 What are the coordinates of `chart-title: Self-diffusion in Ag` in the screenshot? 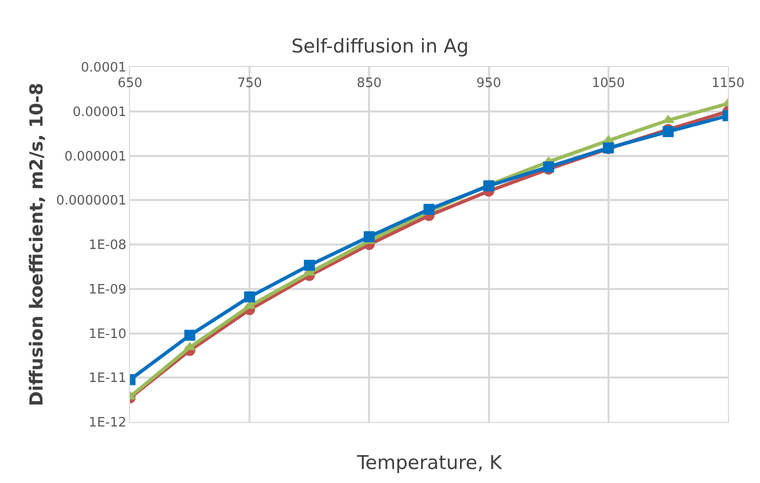 It's located at (380, 47).